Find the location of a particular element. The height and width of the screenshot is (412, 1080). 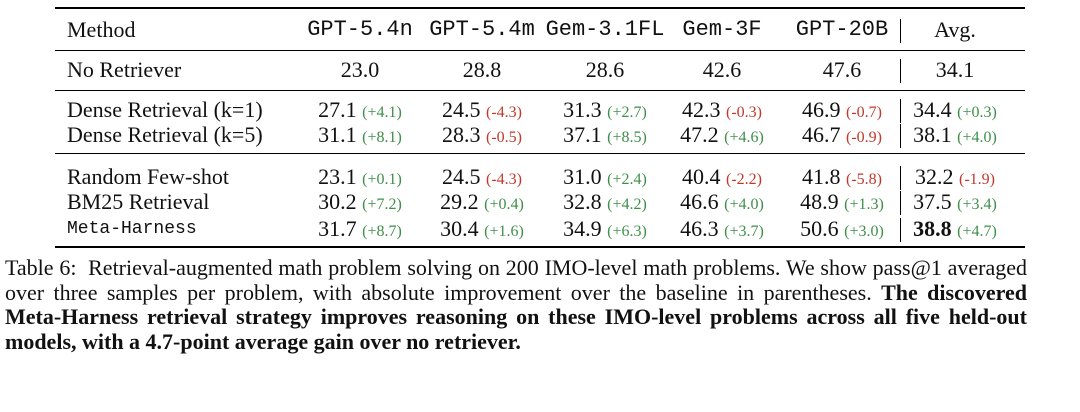

value-cell: 34.4 (+0.3) is located at coordinates (955, 111).